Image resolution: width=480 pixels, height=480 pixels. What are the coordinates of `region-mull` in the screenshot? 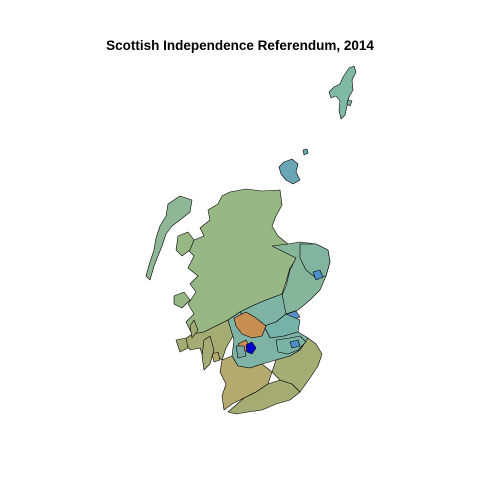 It's located at (182, 300).